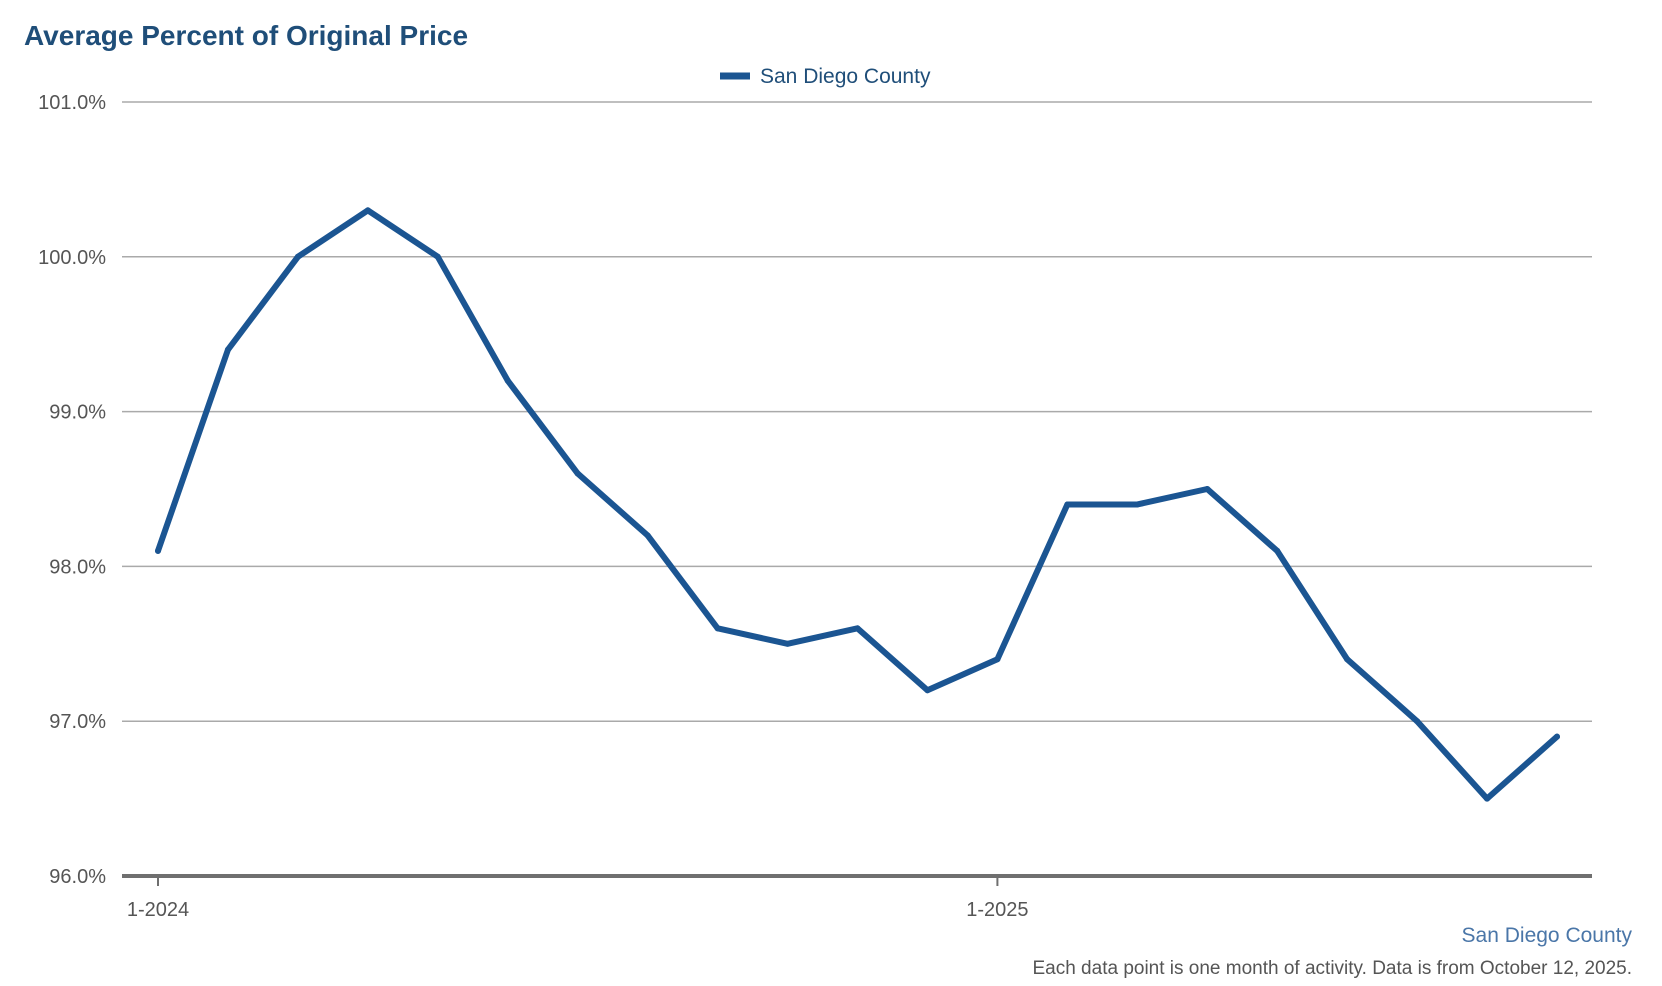 The height and width of the screenshot is (986, 1662). What do you see at coordinates (1546, 935) in the screenshot?
I see `source-label: San Diego County` at bounding box center [1546, 935].